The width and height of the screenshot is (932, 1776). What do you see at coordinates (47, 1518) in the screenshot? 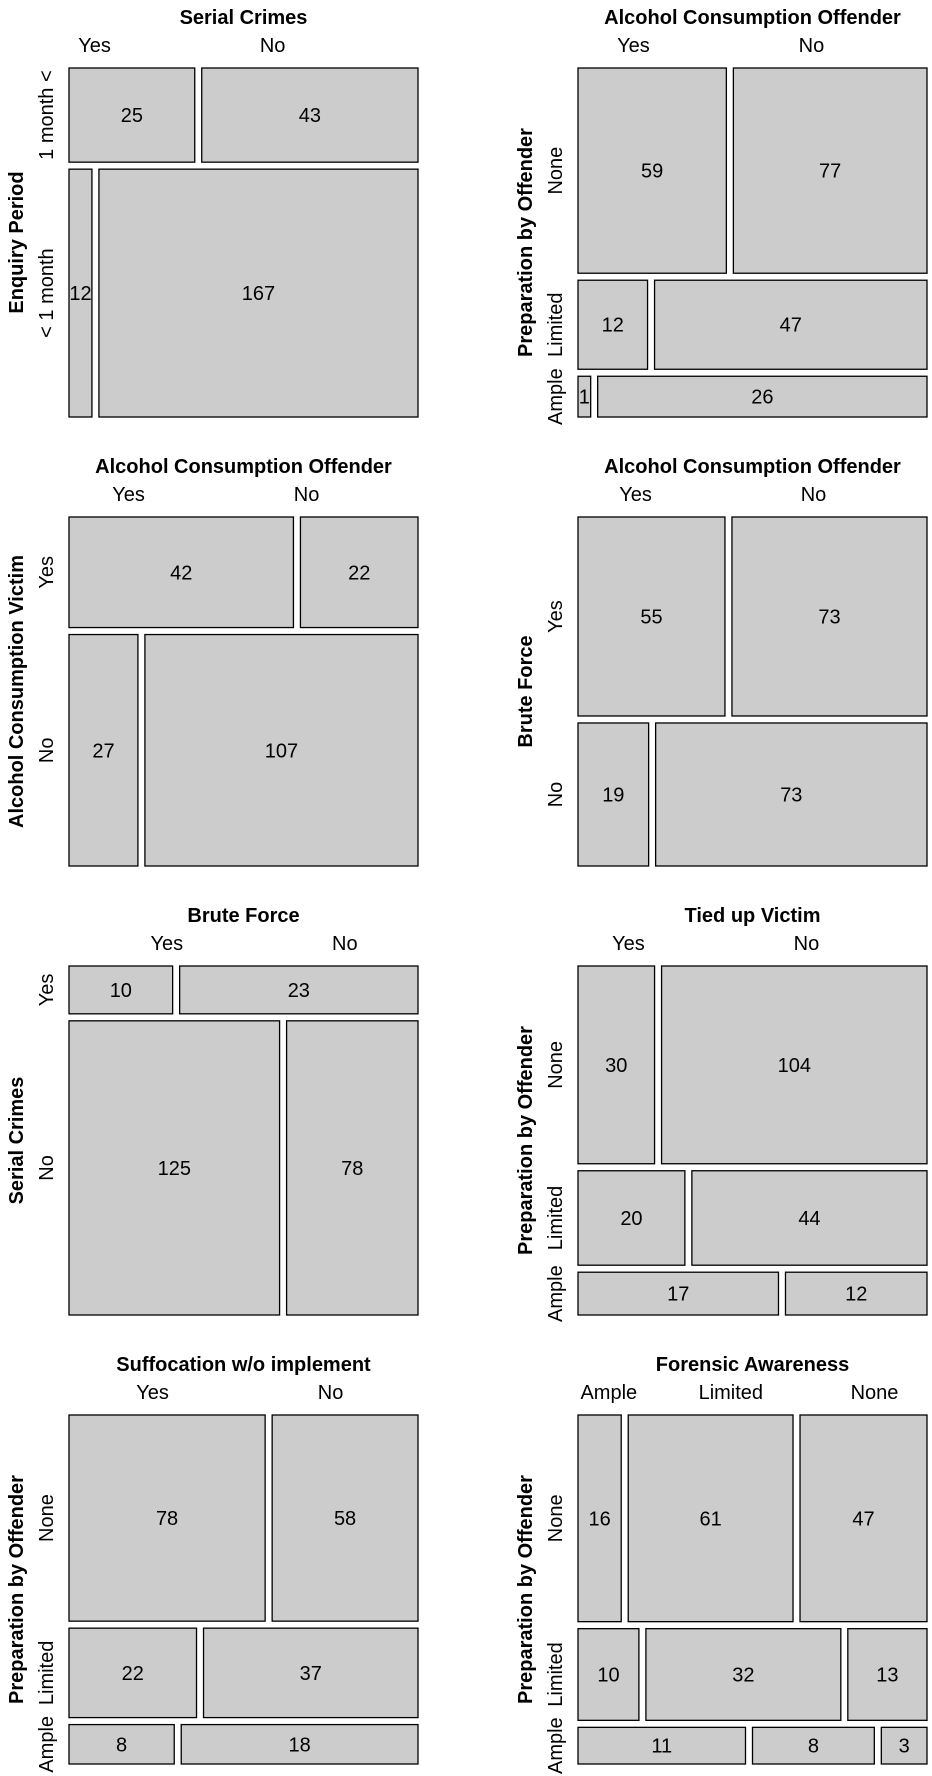
I see `chart-7-row-label-none: None` at bounding box center [47, 1518].